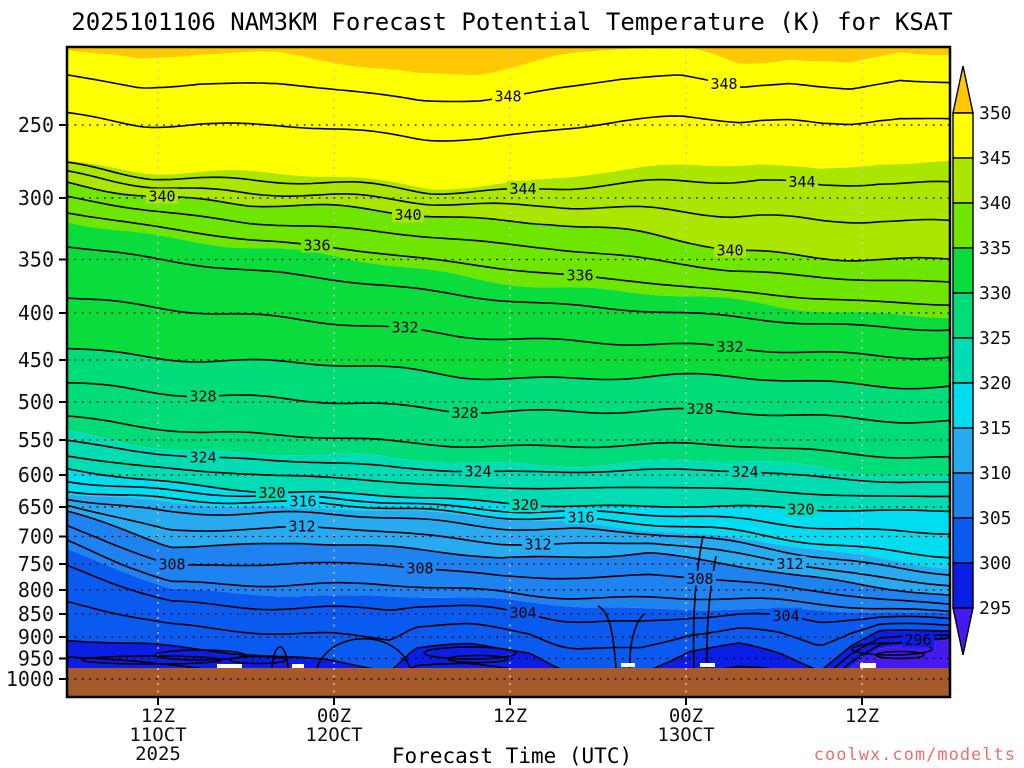 The image size is (1024, 768). I want to click on y-axis-label: 700, so click(36, 537).